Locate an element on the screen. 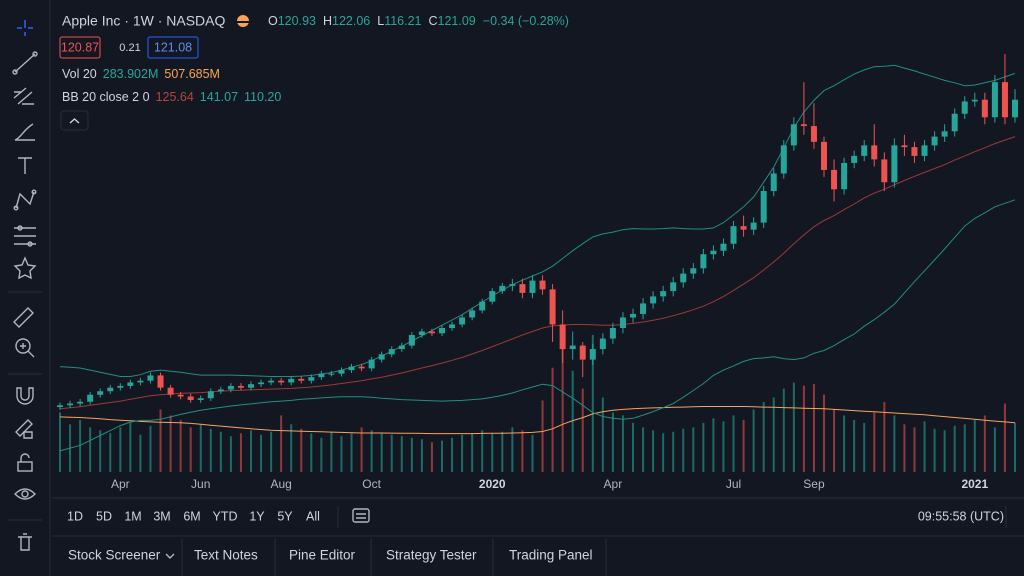  lock-tool is located at coordinates (25, 462).